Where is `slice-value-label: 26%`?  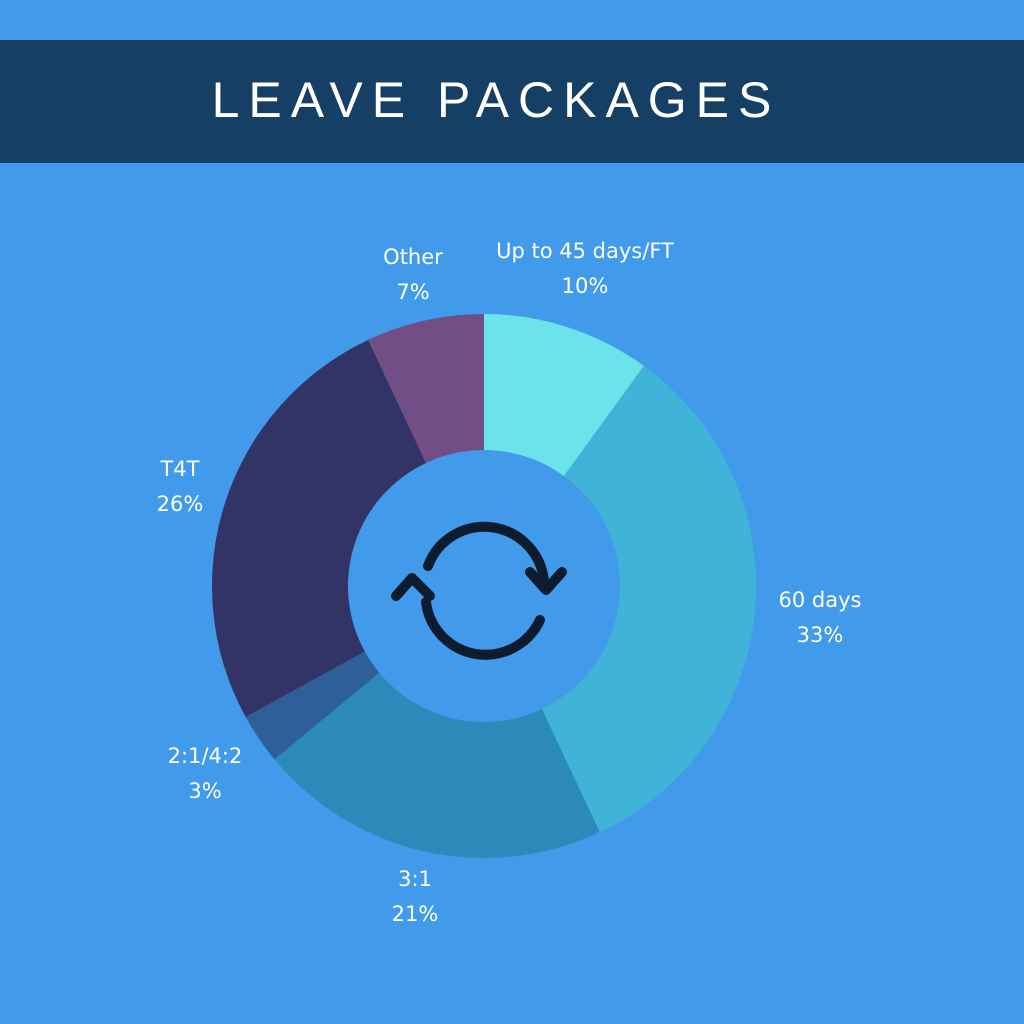
slice-value-label: 26% is located at coordinates (180, 504).